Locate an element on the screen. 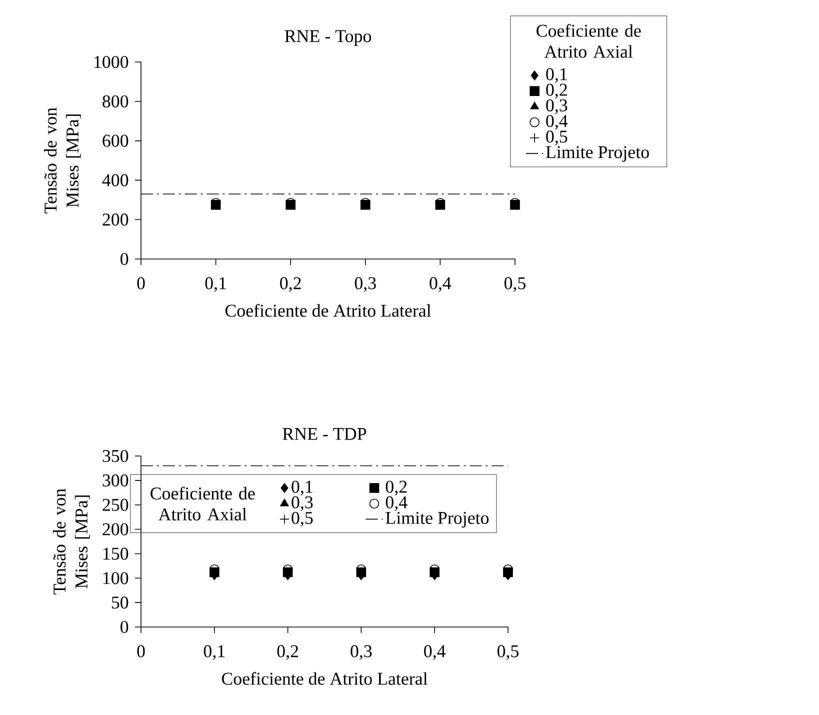 Image resolution: width=819 pixels, height=715 pixels. y-tick-label: 150 is located at coordinates (116, 554).